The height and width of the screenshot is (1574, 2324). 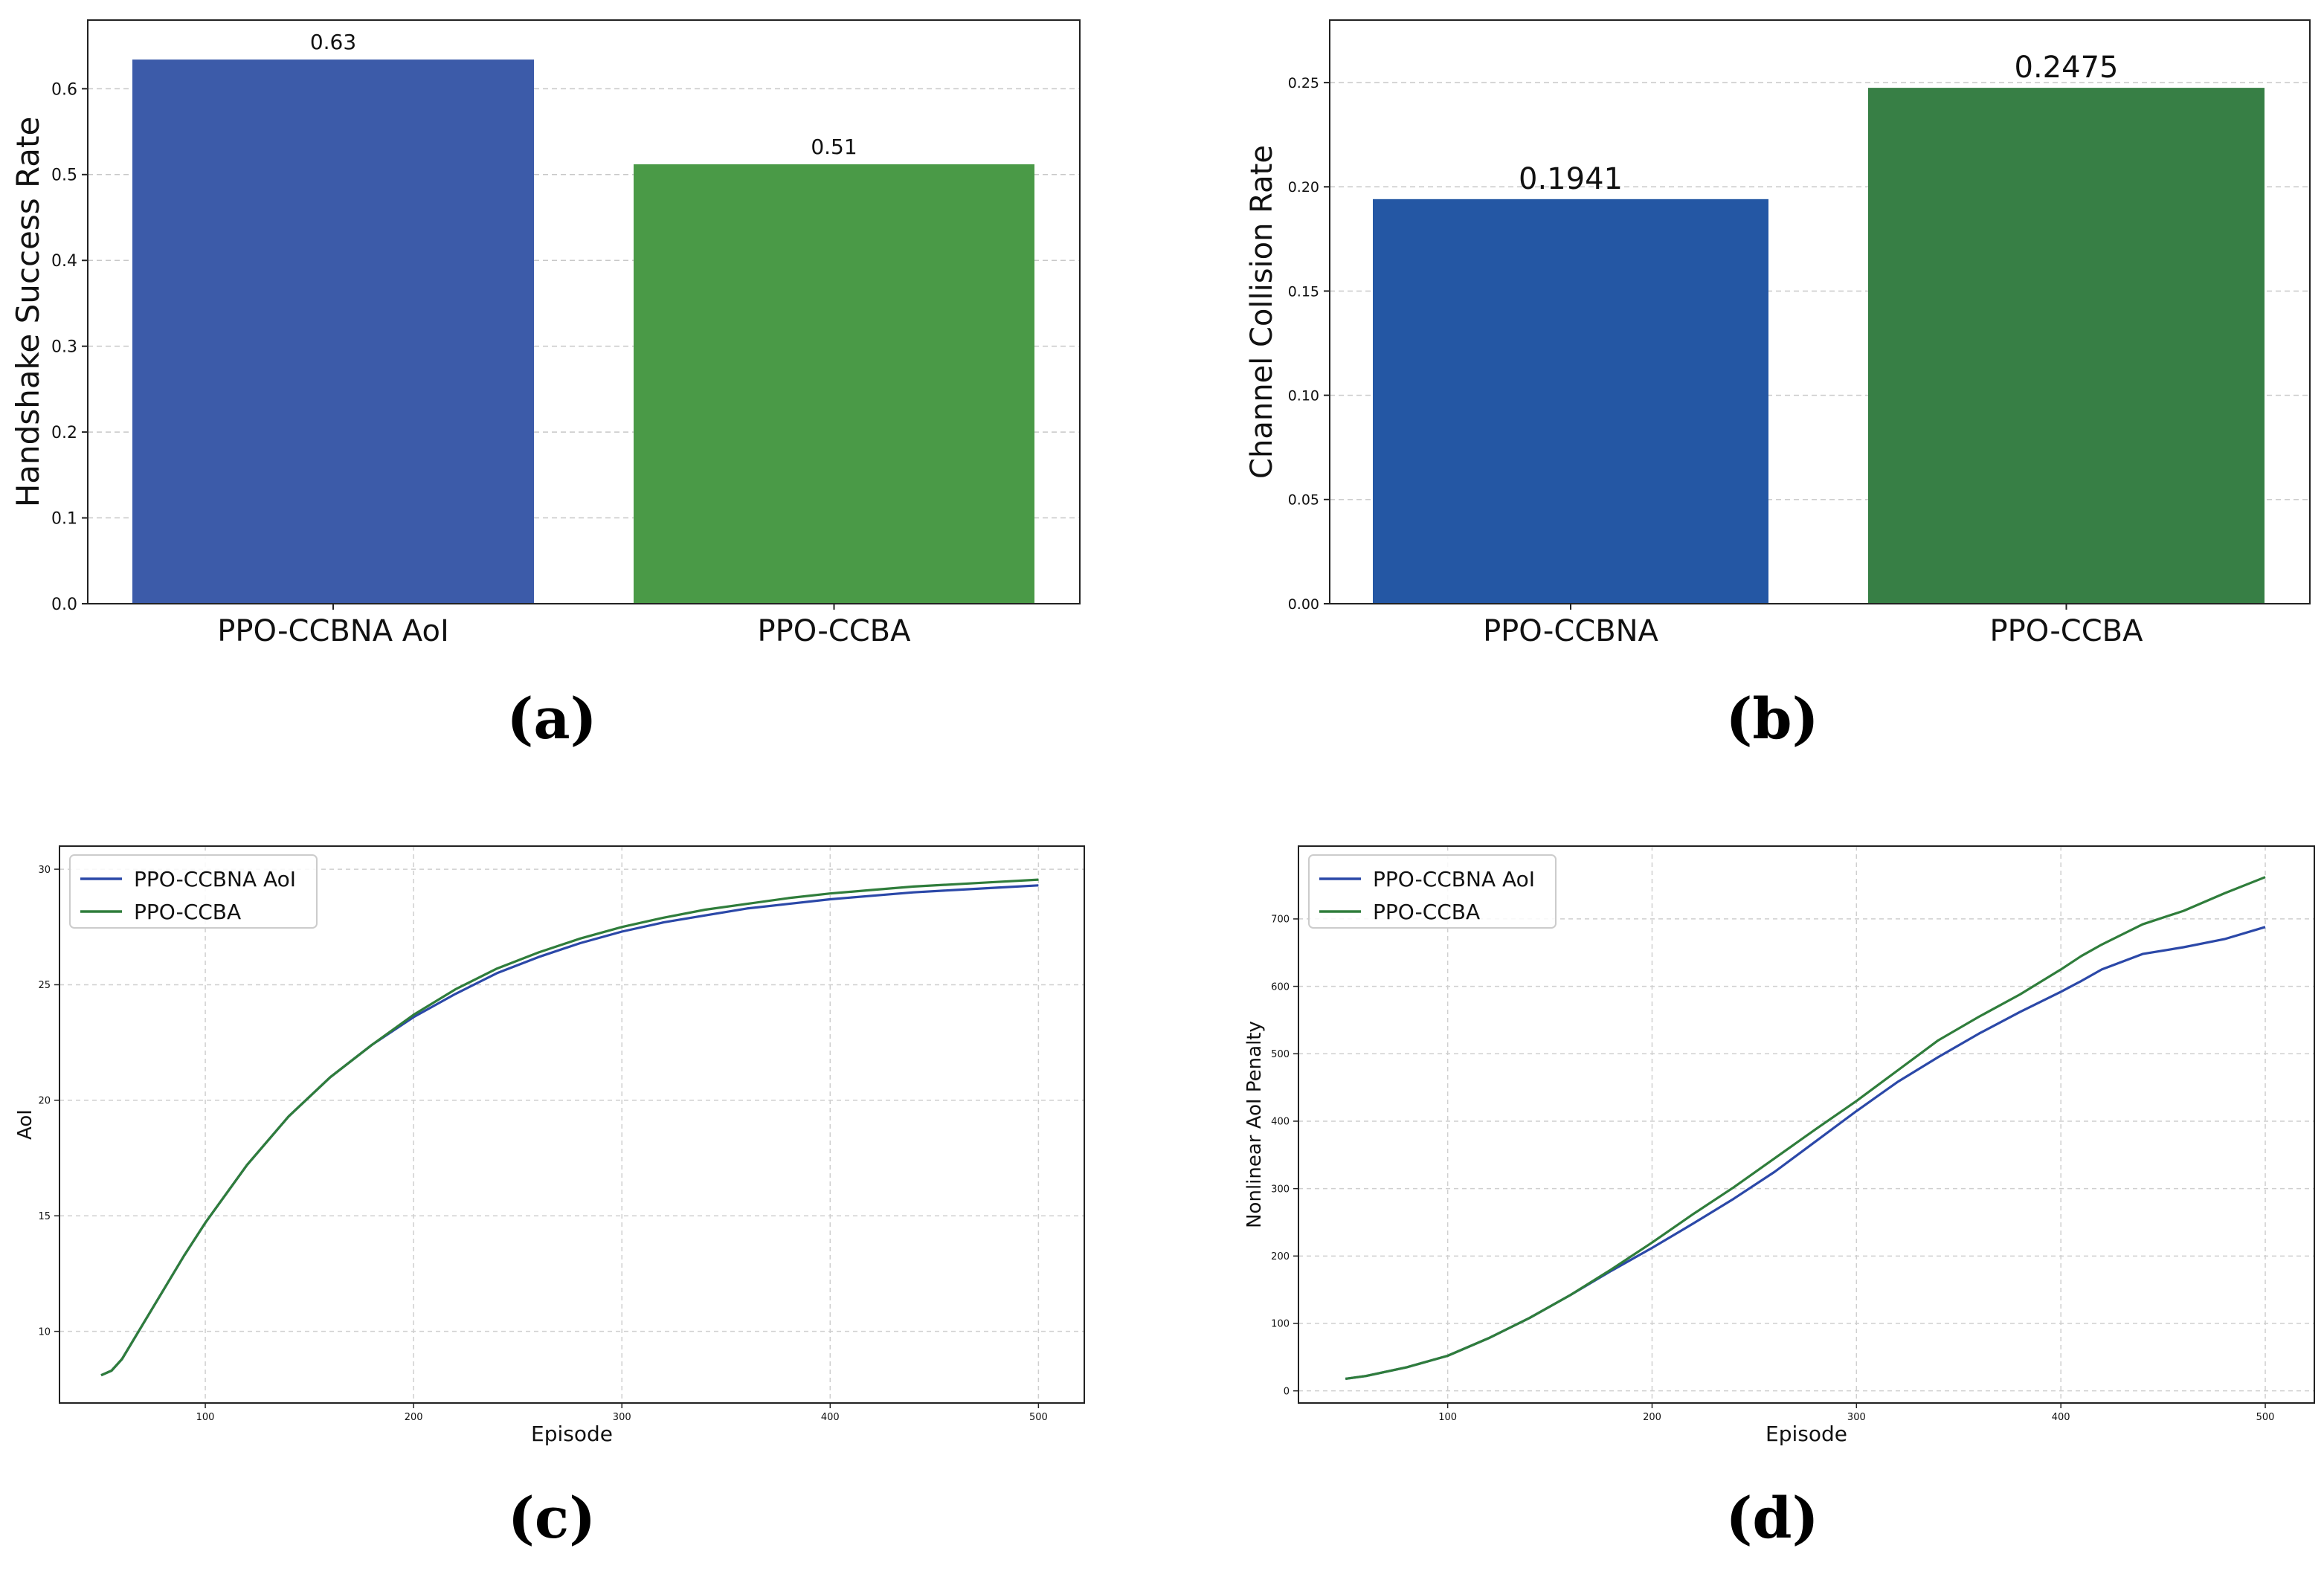 I want to click on y-tick-label: 500, so click(x=1280, y=1054).